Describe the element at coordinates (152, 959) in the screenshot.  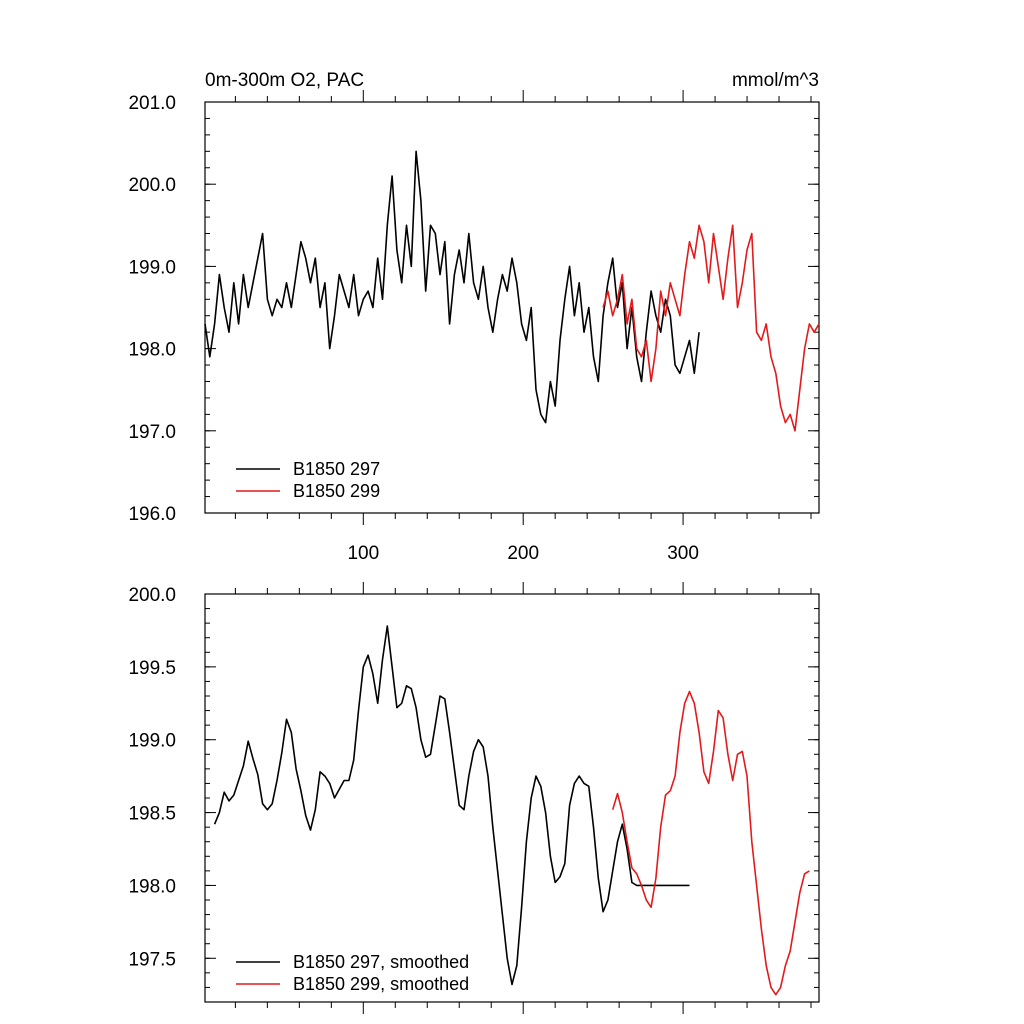
I see `y-tick-label: 197.5` at that location.